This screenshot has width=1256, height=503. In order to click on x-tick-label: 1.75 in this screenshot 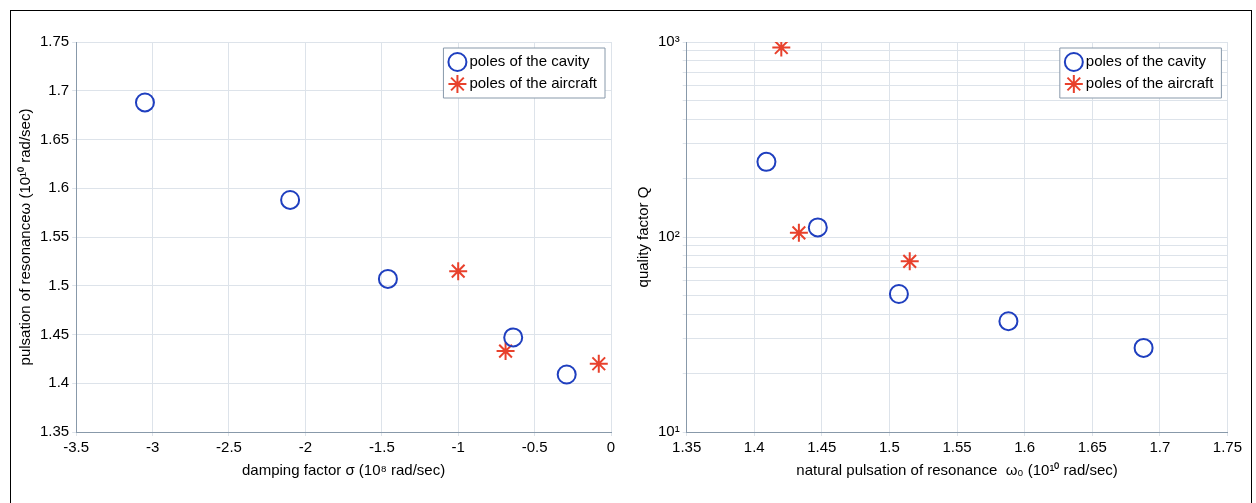, I will do `click(1227, 447)`.